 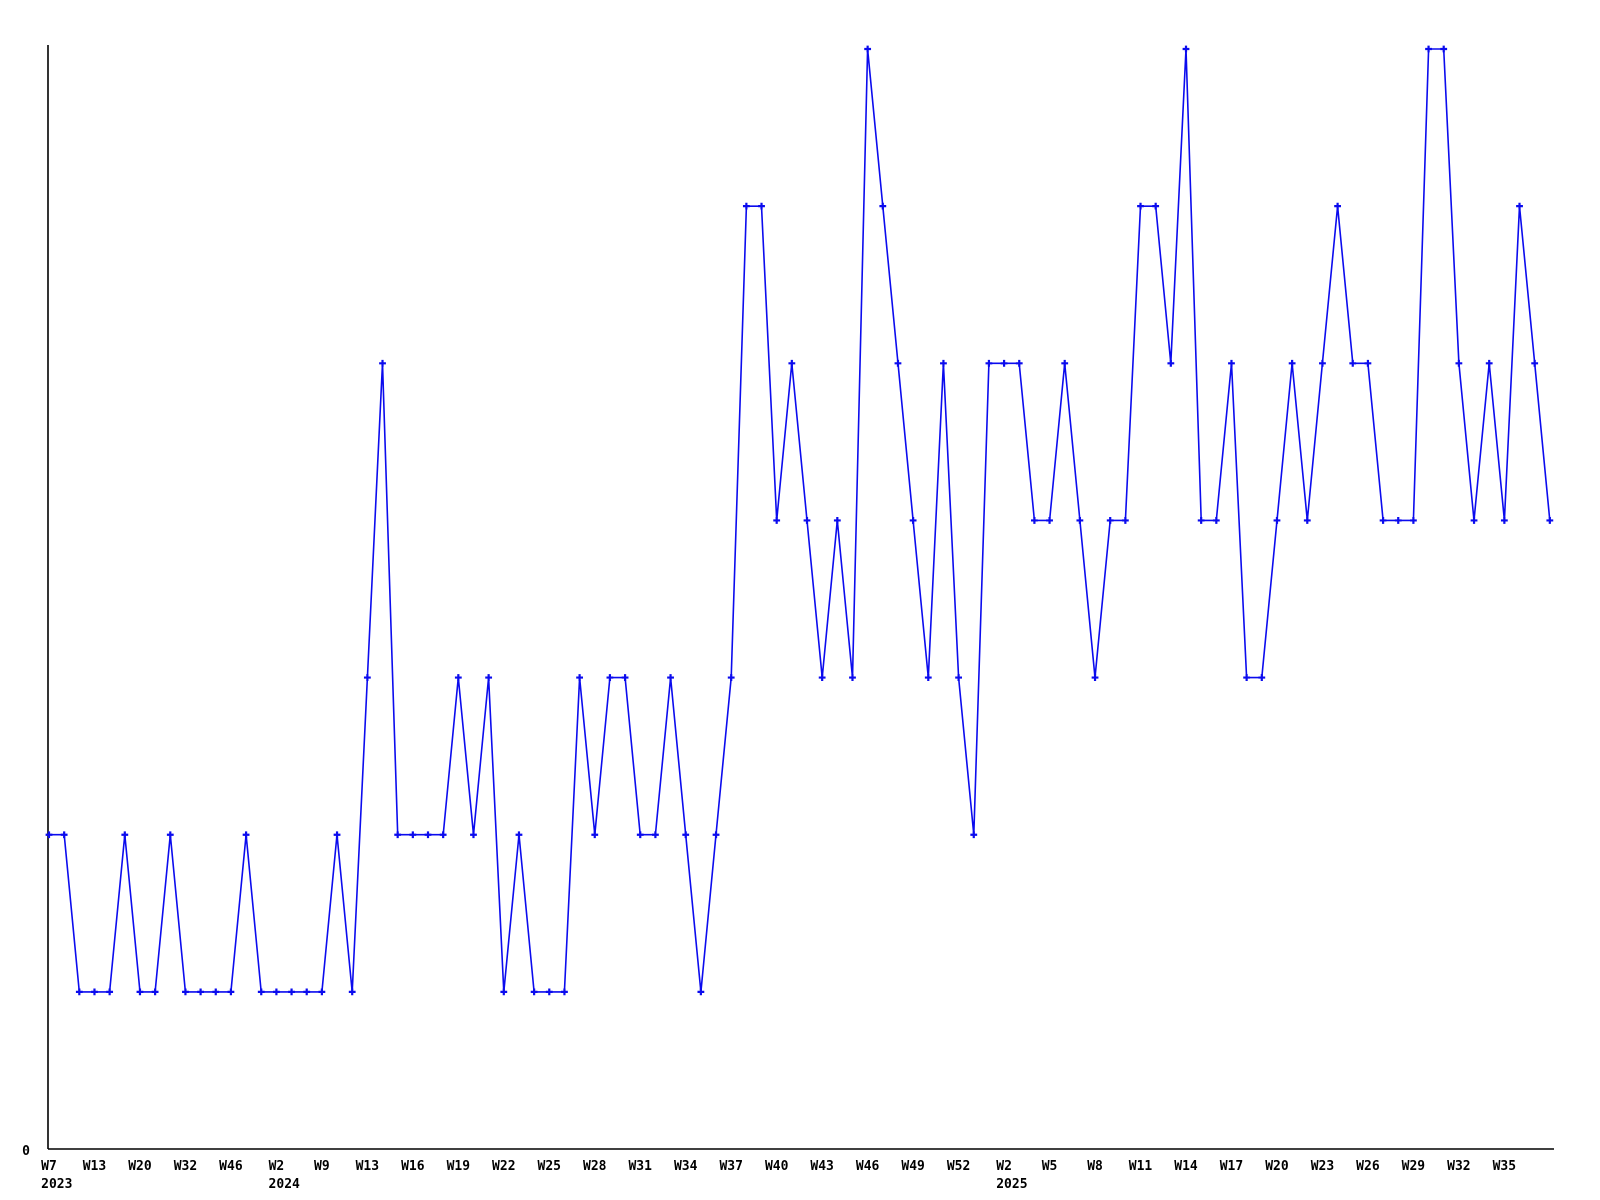 I want to click on x-tick-week-label: W8, so click(x=1095, y=1166).